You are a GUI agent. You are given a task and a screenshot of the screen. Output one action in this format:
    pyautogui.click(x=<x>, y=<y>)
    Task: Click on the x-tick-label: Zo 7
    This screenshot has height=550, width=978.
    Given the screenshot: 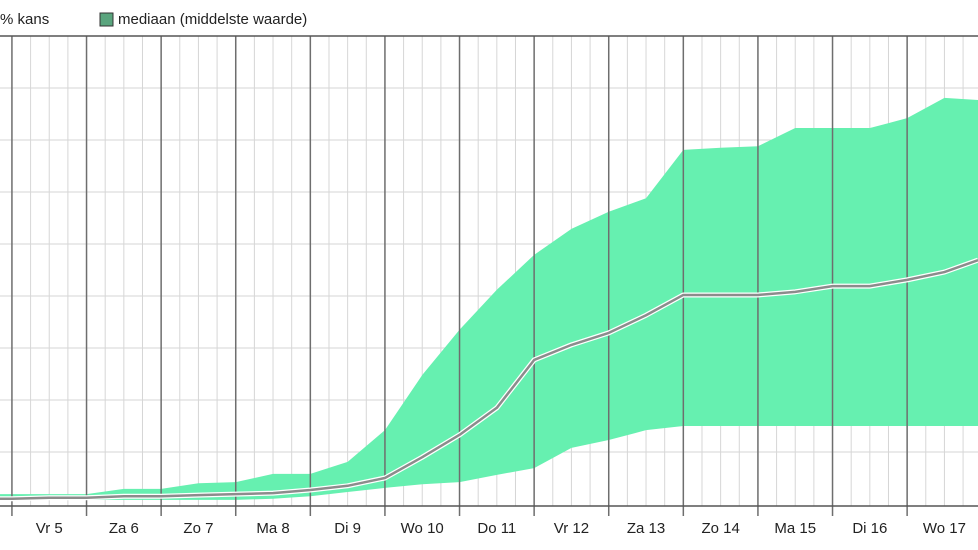 What is the action you would take?
    pyautogui.click(x=198, y=528)
    